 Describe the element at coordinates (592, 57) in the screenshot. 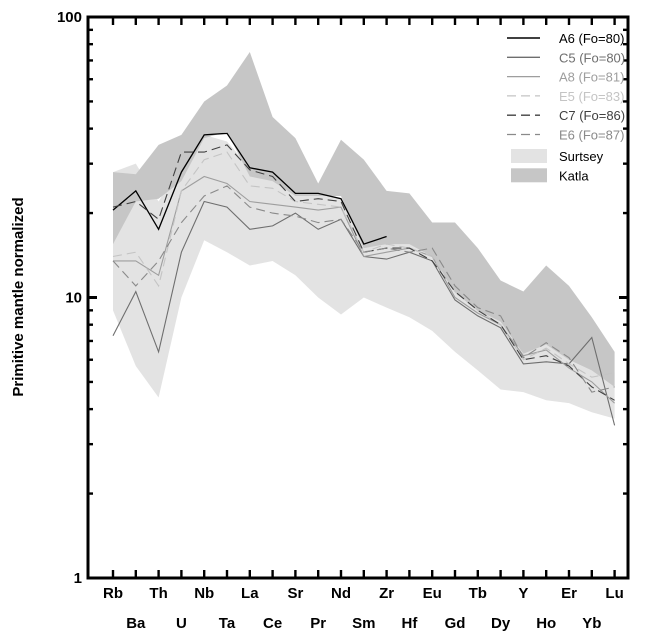

I see `legend-label: C5 (Fo=80)` at that location.